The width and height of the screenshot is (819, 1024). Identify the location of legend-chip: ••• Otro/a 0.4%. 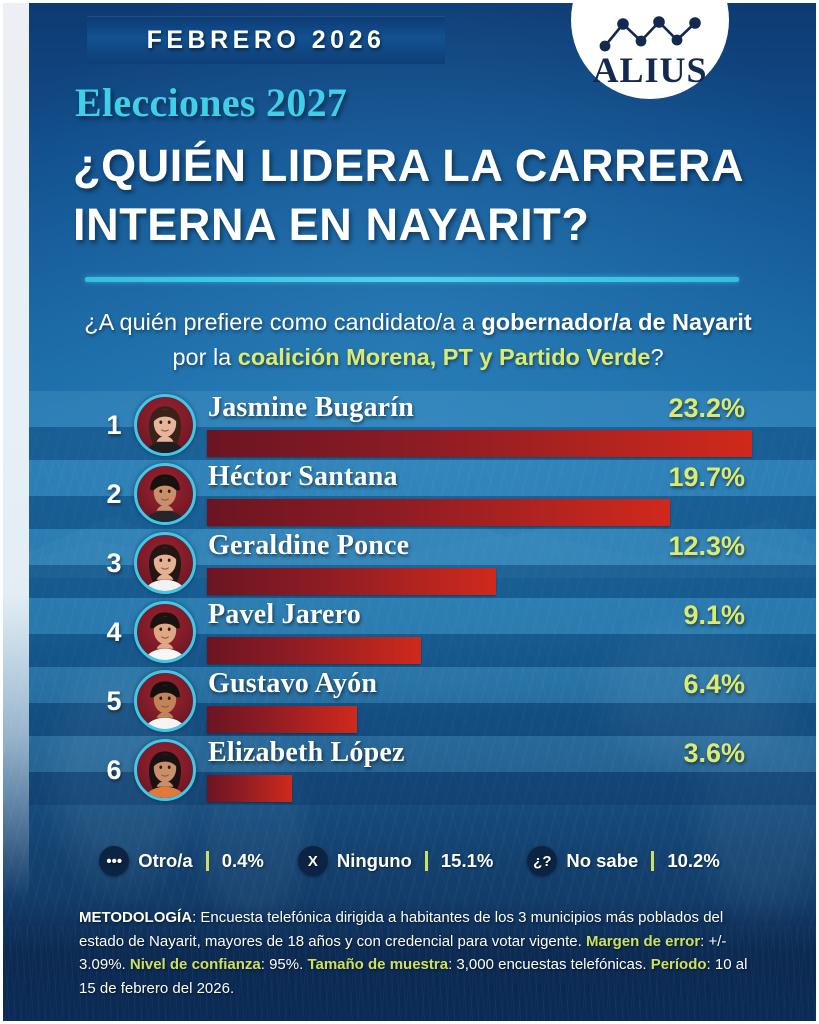
(181, 861).